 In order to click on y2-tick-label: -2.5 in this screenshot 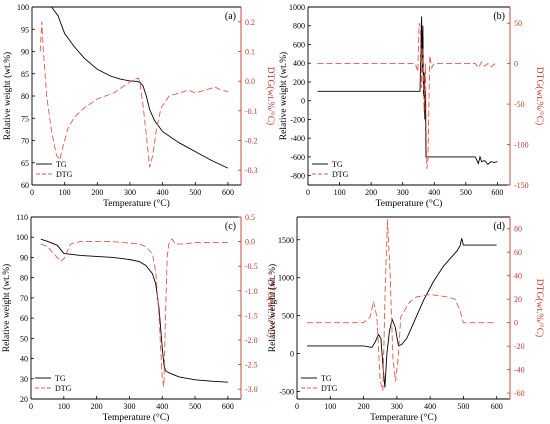, I will do `click(251, 365)`.